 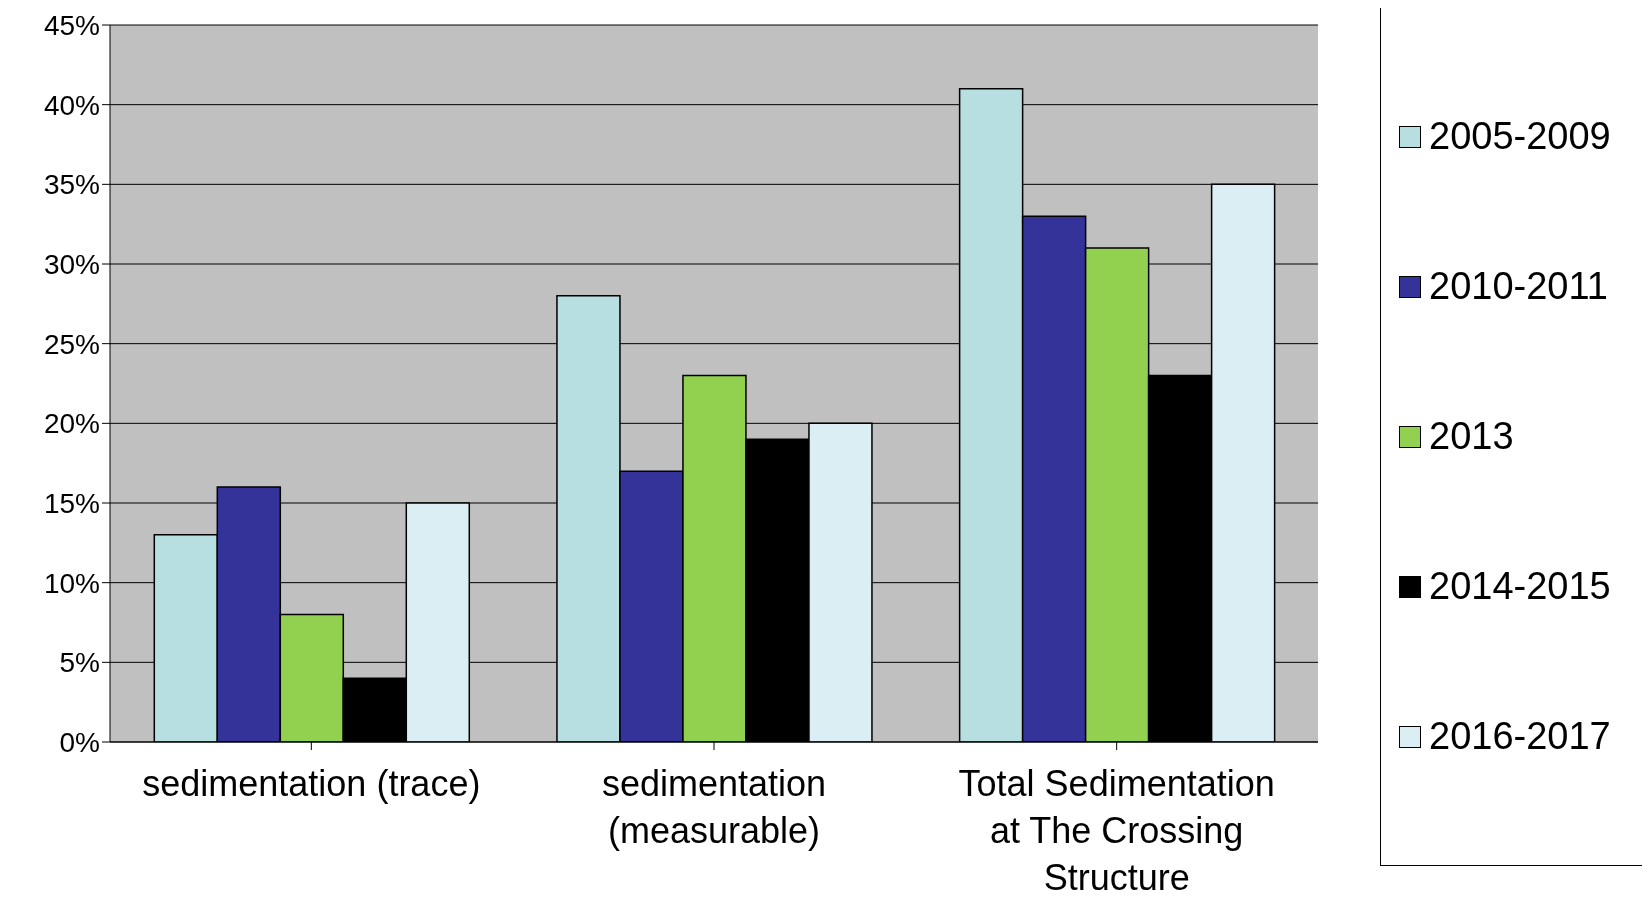 What do you see at coordinates (714, 807) in the screenshot?
I see `x-tick-label: sedimentation (measurable)` at bounding box center [714, 807].